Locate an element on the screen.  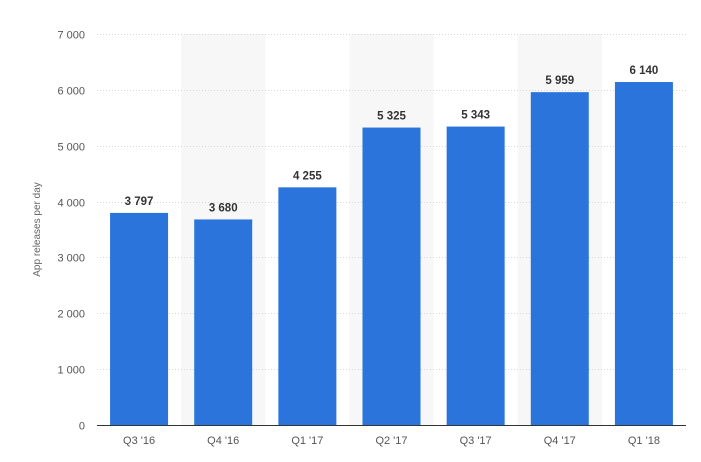
data-label: 4 255 is located at coordinates (307, 176).